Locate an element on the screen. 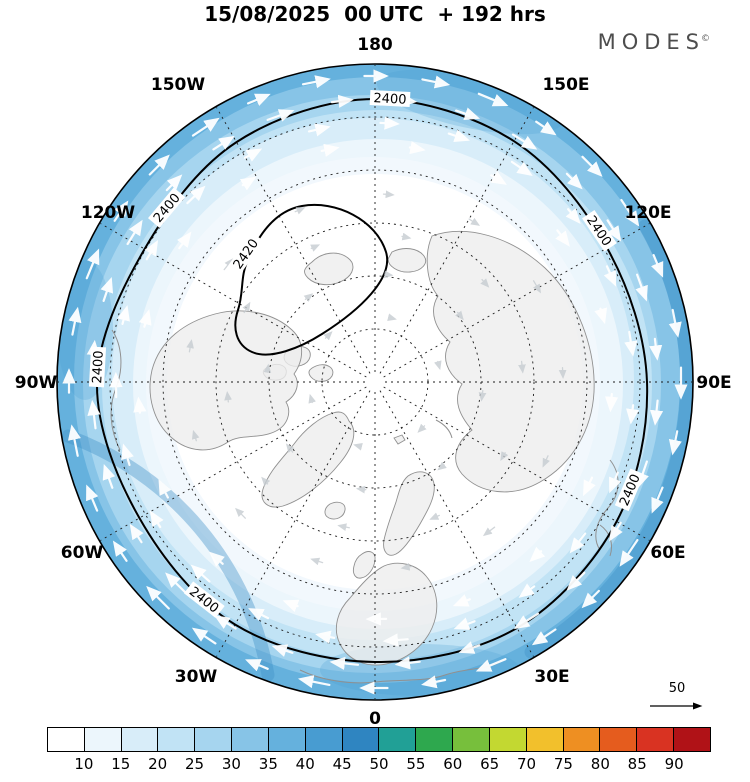 Image resolution: width=750 pixels, height=782 pixels. colorbar-tick: 65 is located at coordinates (490, 764).